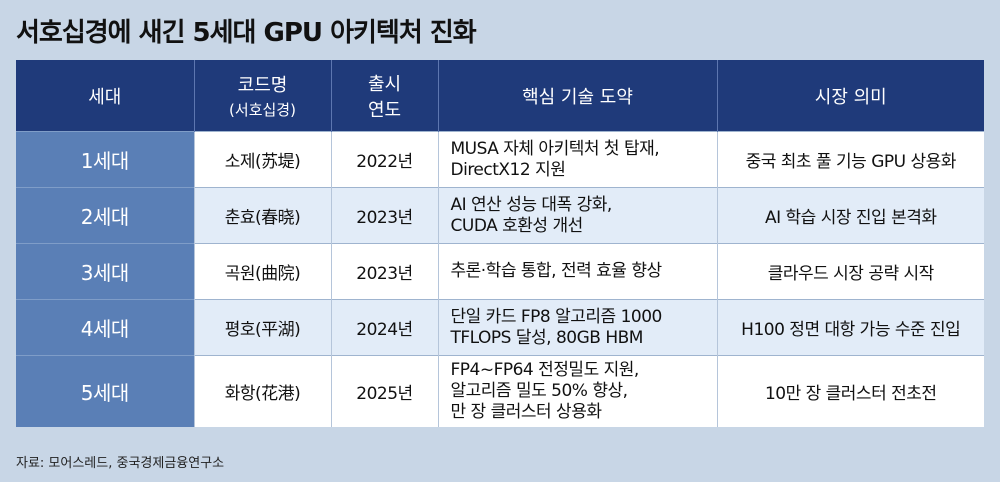 This screenshot has height=482, width=1000. I want to click on tech-cell: MUSA 자체 아키텍처 첫 탑재, DirectX12 지원, so click(577, 159).